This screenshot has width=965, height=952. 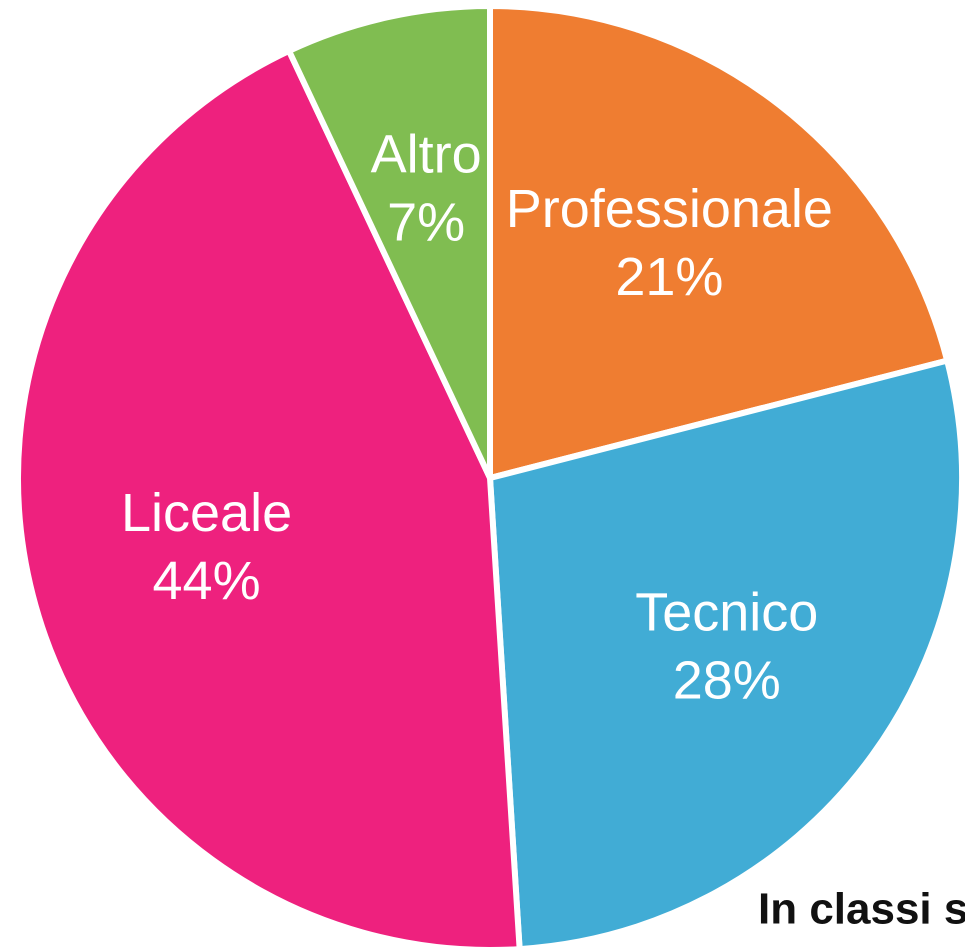 What do you see at coordinates (426, 223) in the screenshot?
I see `slice-value-label: 7%` at bounding box center [426, 223].